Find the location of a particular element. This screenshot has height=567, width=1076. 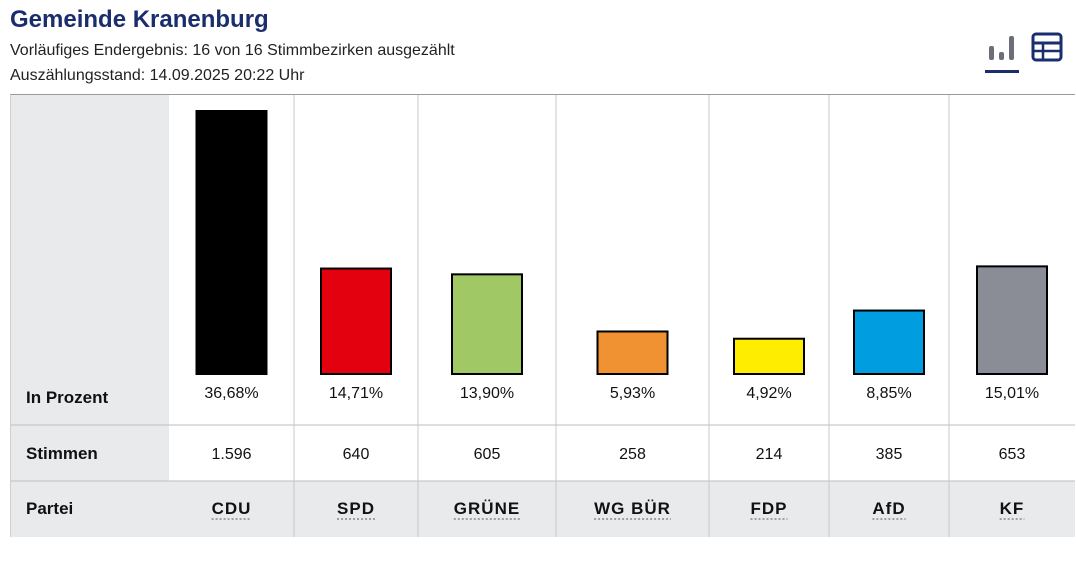

party-name: KF is located at coordinates (1012, 508).